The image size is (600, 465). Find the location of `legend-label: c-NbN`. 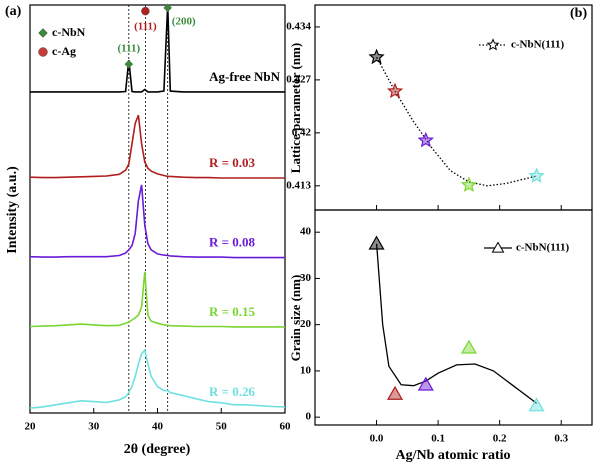

legend-label: c-NbN is located at coordinates (69, 32).